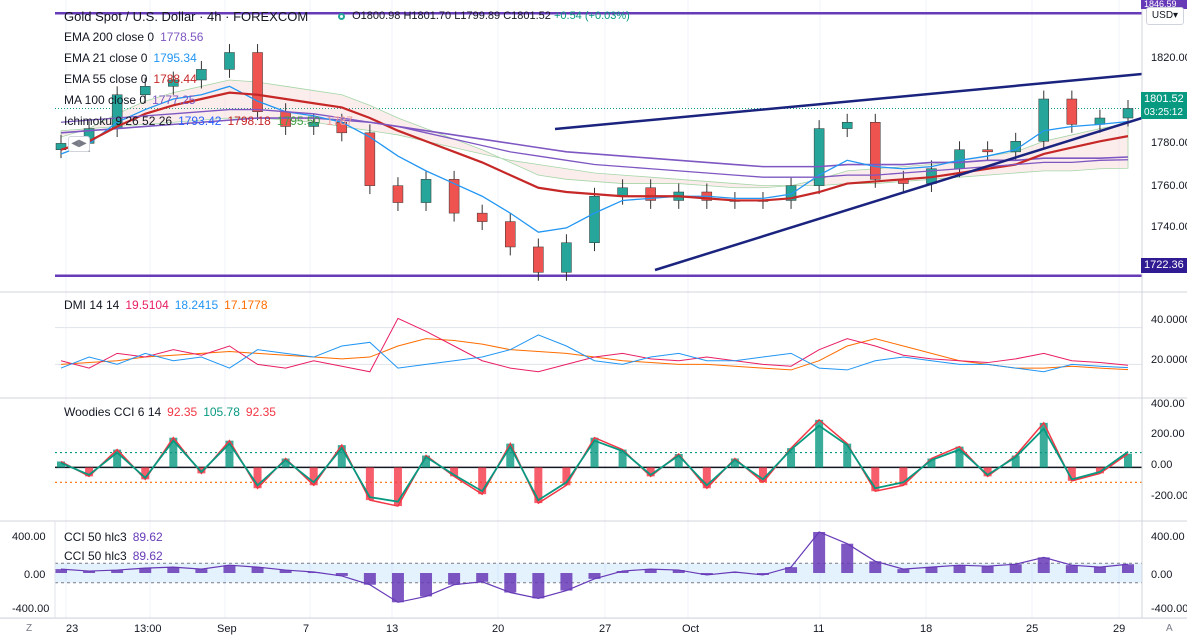 The height and width of the screenshot is (638, 1187). I want to click on collapse-legend-icon: ◀▶, so click(79, 144).